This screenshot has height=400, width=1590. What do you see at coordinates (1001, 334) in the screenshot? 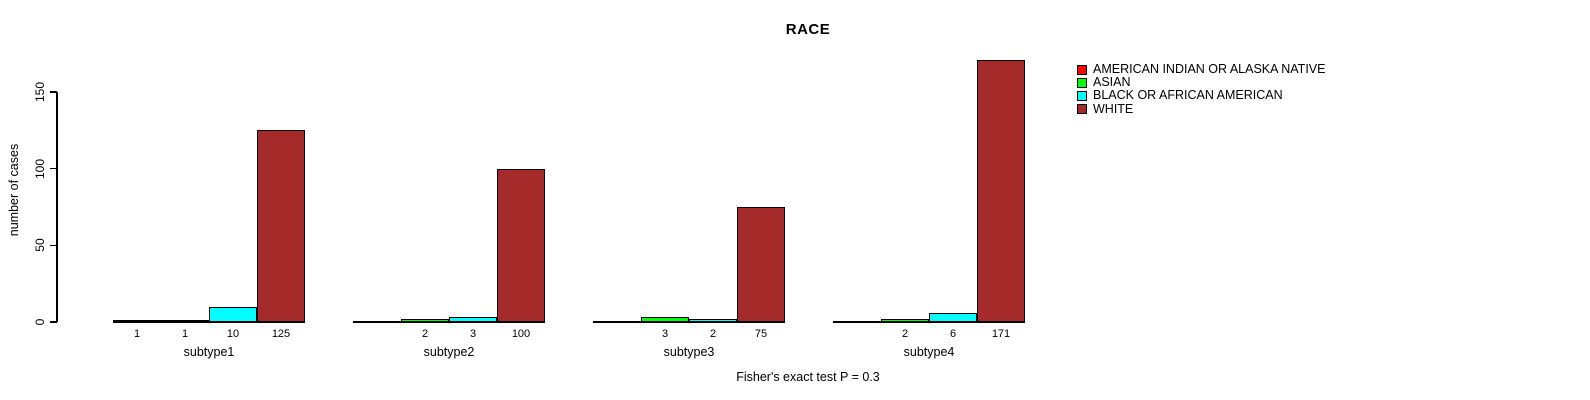
I see `bar-value-label: 171` at bounding box center [1001, 334].